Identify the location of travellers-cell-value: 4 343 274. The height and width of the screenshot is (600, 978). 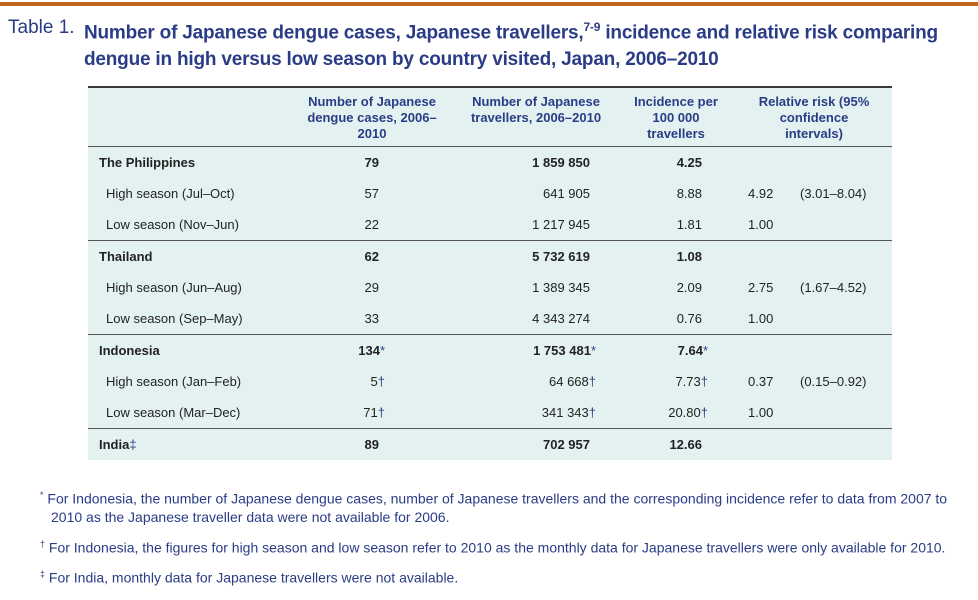
(561, 318).